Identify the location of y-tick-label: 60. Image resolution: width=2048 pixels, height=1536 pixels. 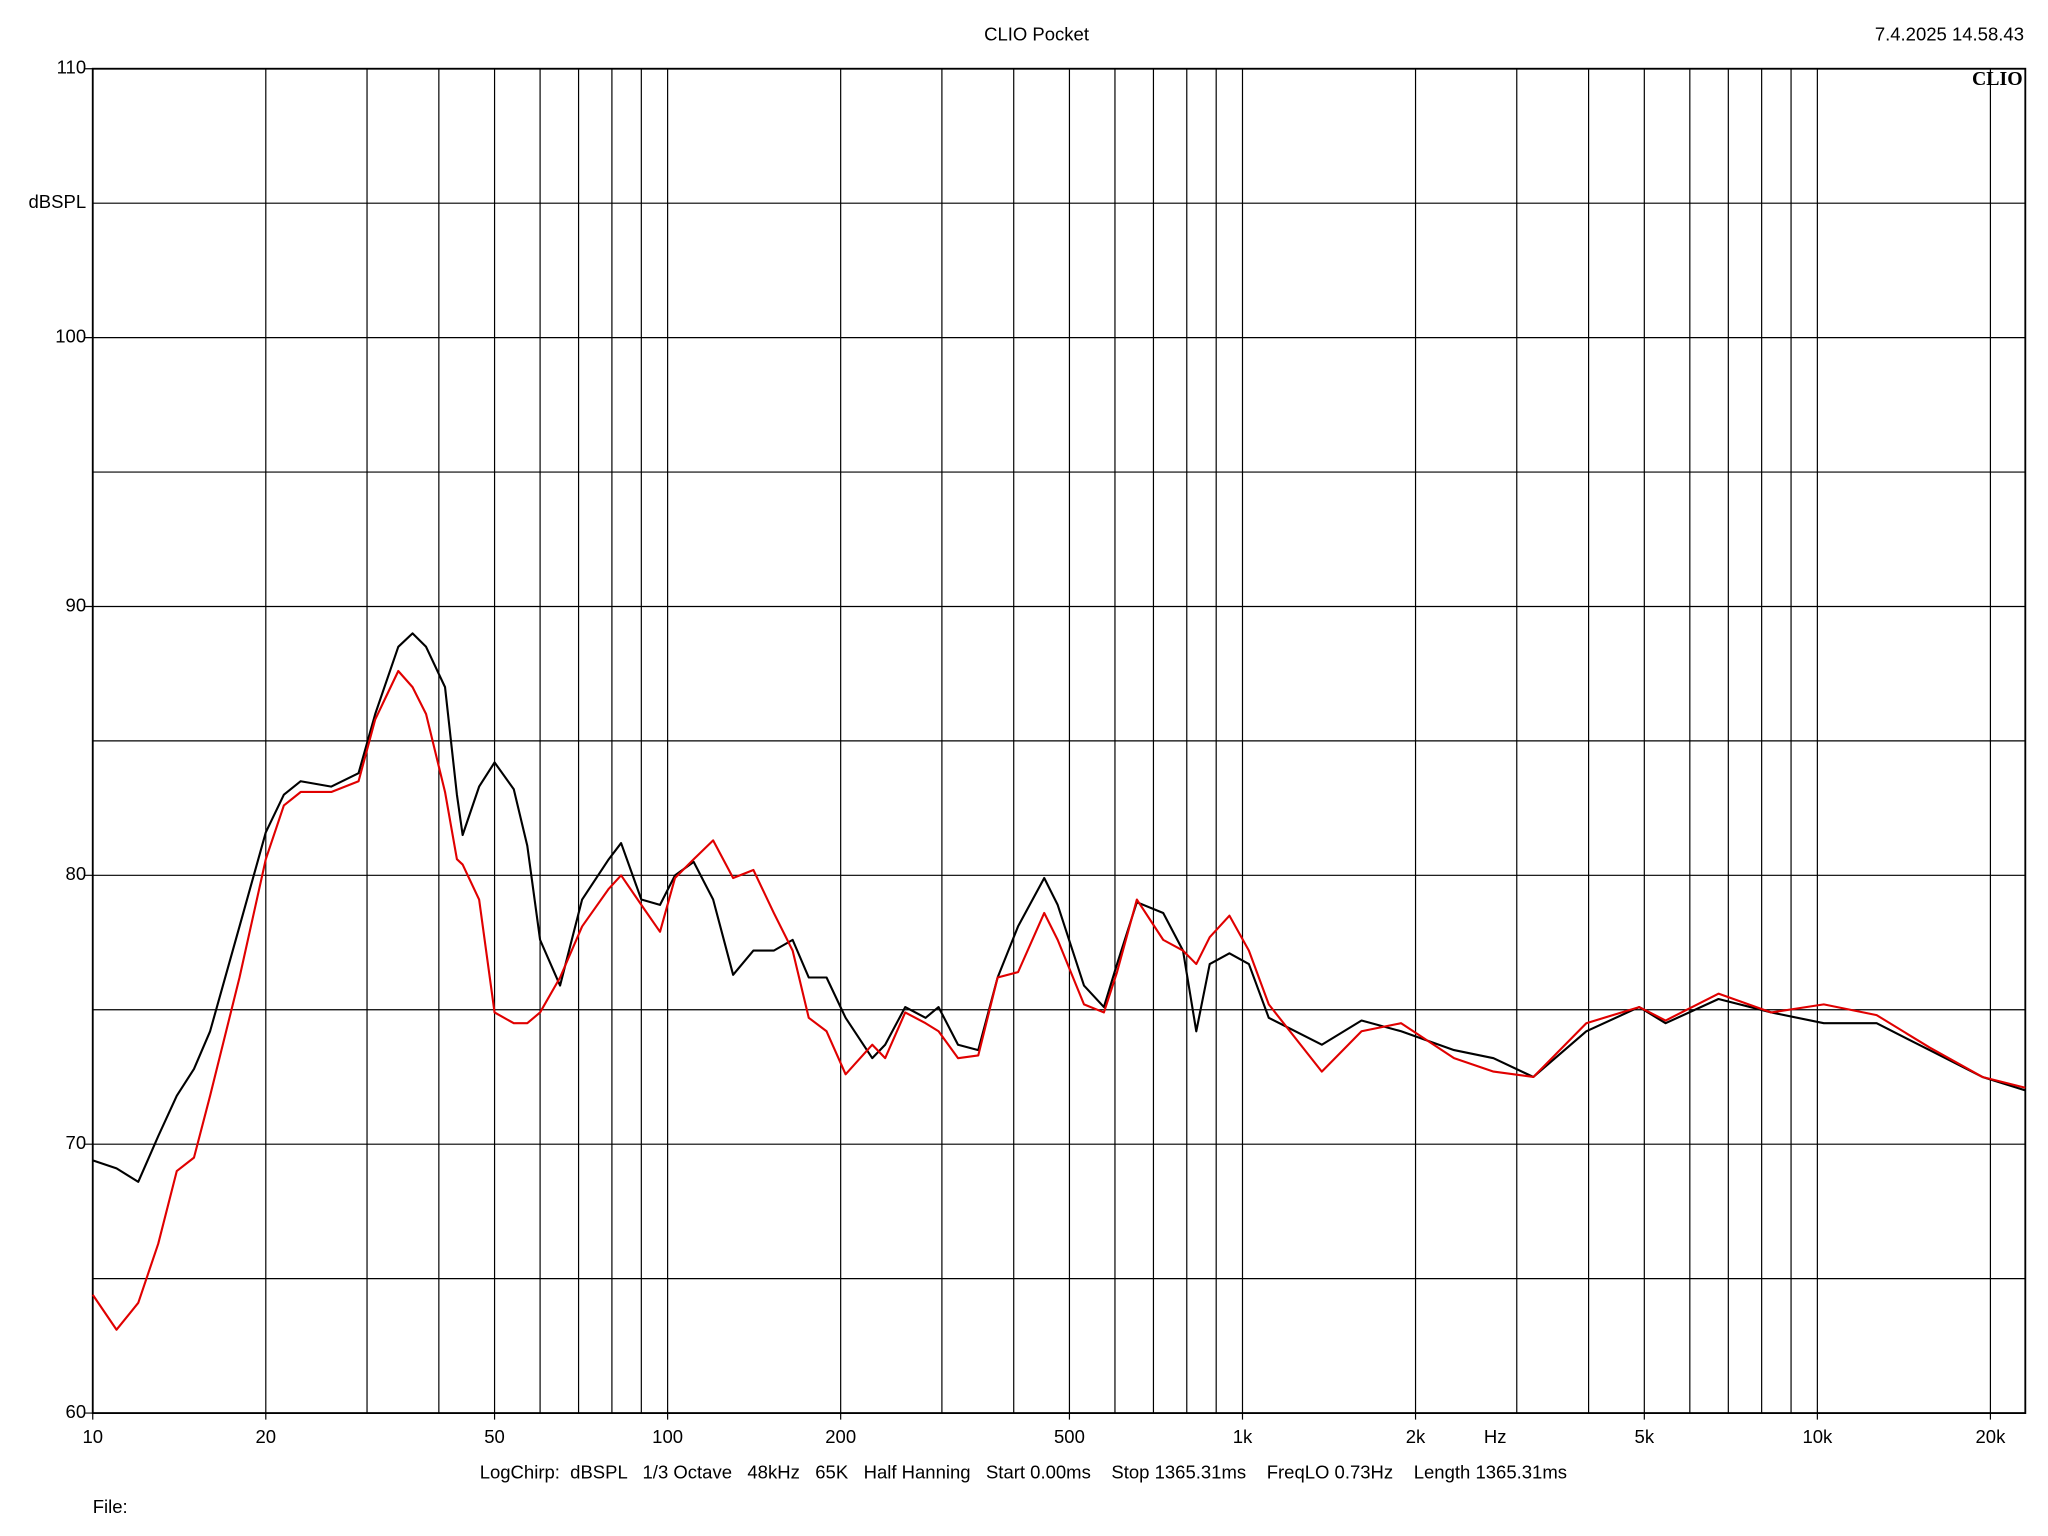
(76, 1411).